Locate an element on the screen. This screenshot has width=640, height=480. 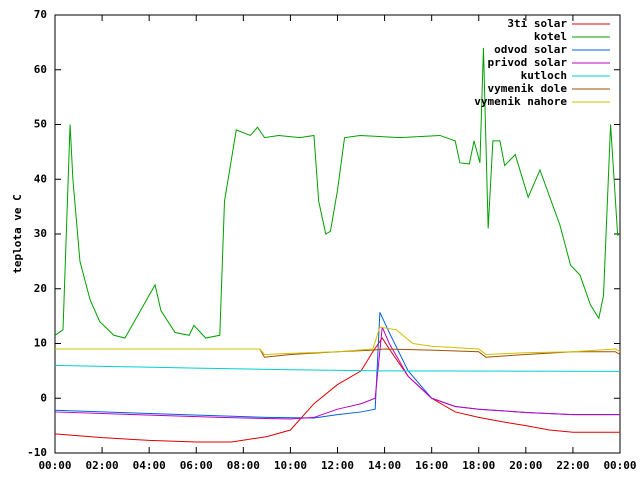
y-tick-label: 40 is located at coordinates (40, 178).